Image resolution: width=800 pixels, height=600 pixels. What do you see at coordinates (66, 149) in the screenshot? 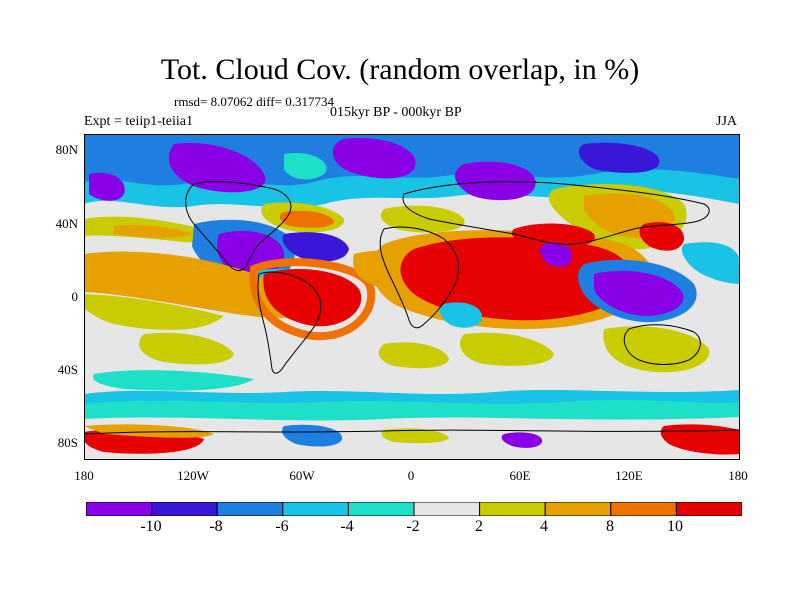
I see `y-tick-label: 80N` at bounding box center [66, 149].